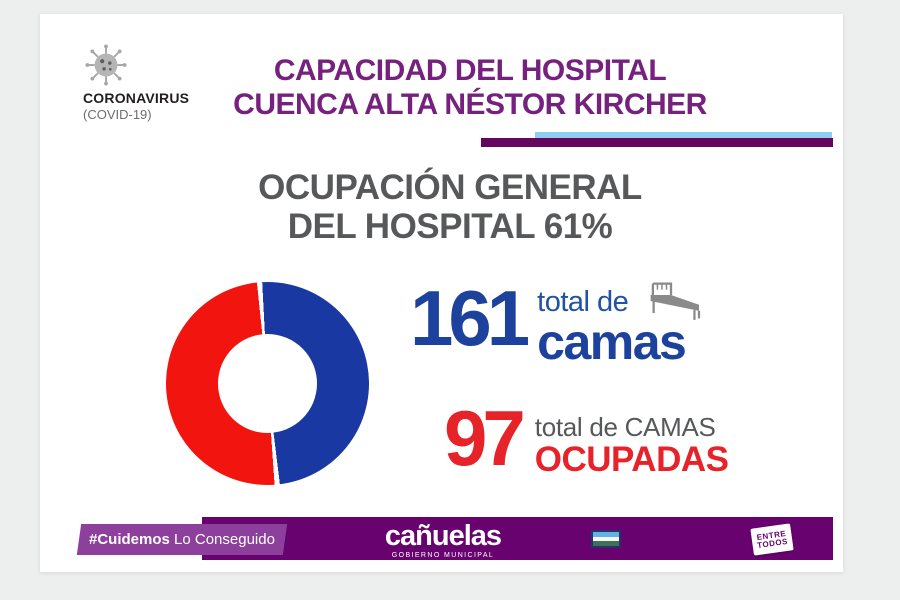  What do you see at coordinates (470, 104) in the screenshot?
I see `page-title-line2: CUENCA ALTA NÉSTOR KIRCHER` at bounding box center [470, 104].